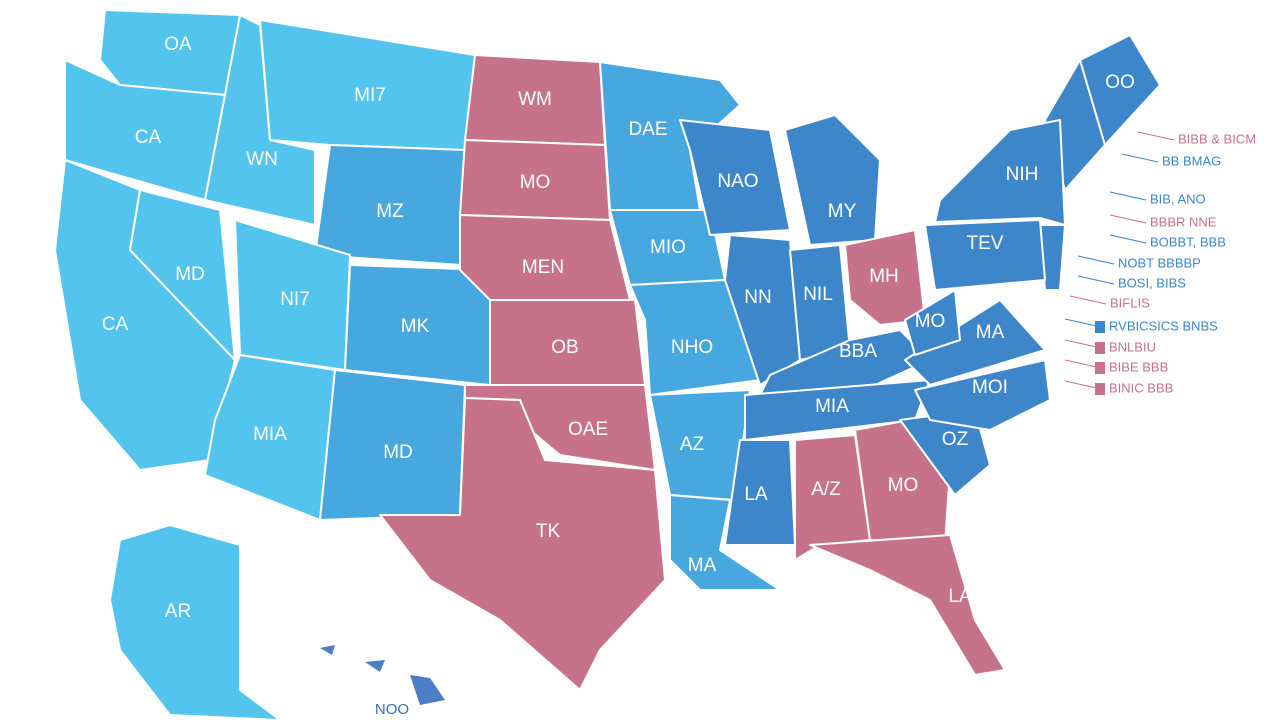 The width and height of the screenshot is (1280, 720). I want to click on state-label: OAE, so click(588, 429).